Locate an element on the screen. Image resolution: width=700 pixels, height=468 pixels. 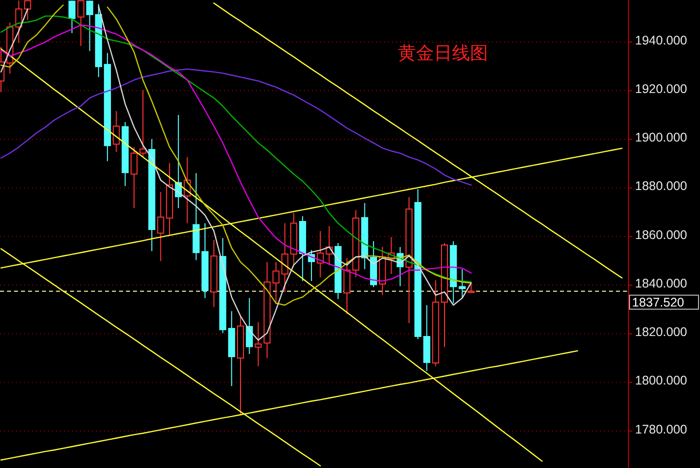
y-tick-label: 1840.000 is located at coordinates (661, 283).